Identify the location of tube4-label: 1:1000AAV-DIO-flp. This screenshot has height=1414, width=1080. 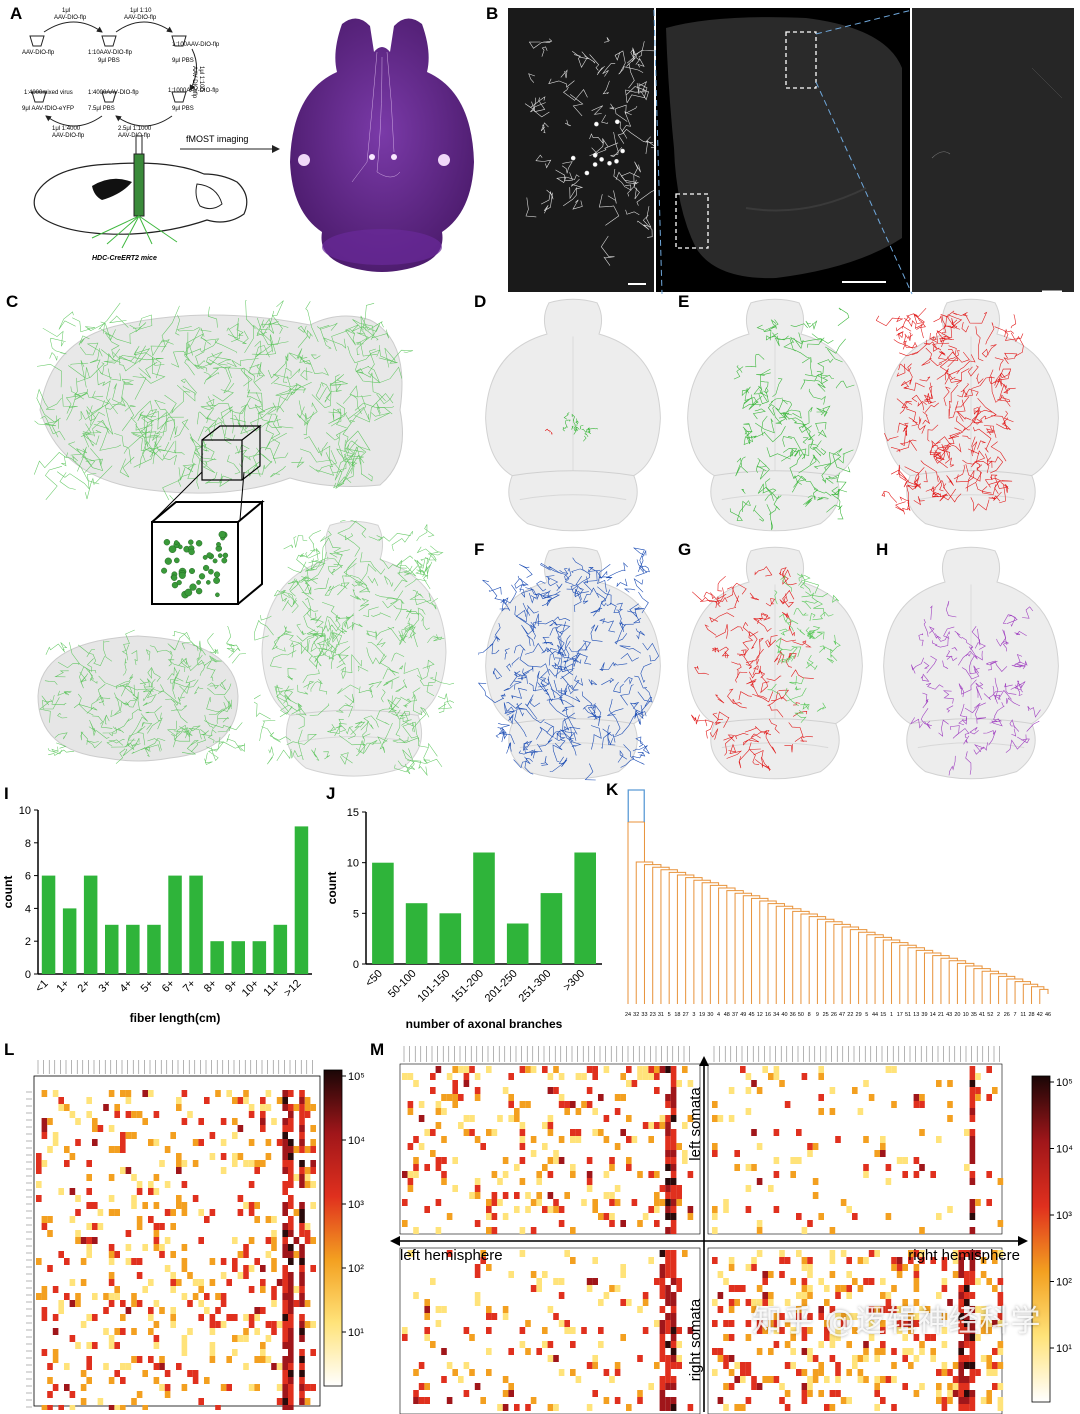
(193, 91).